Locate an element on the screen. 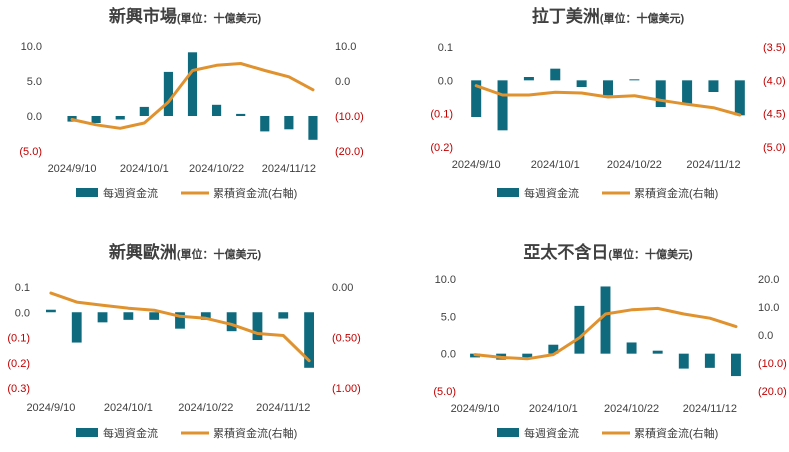  right-axis-tick-label: (0.50) is located at coordinates (346, 339).